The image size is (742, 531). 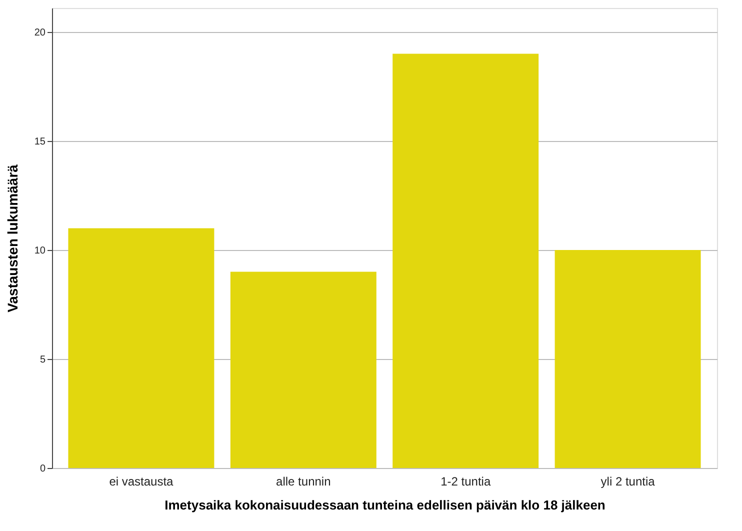 I want to click on y-tick-label: 0, so click(x=43, y=469).